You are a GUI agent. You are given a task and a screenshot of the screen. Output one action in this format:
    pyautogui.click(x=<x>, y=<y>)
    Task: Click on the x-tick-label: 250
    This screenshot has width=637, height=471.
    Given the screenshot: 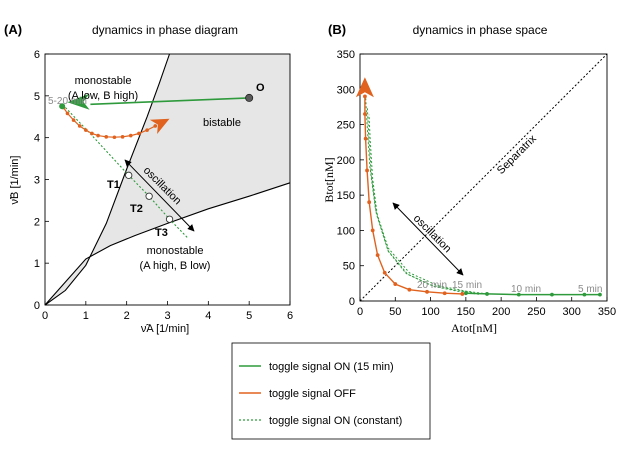 What is the action you would take?
    pyautogui.click(x=536, y=312)
    